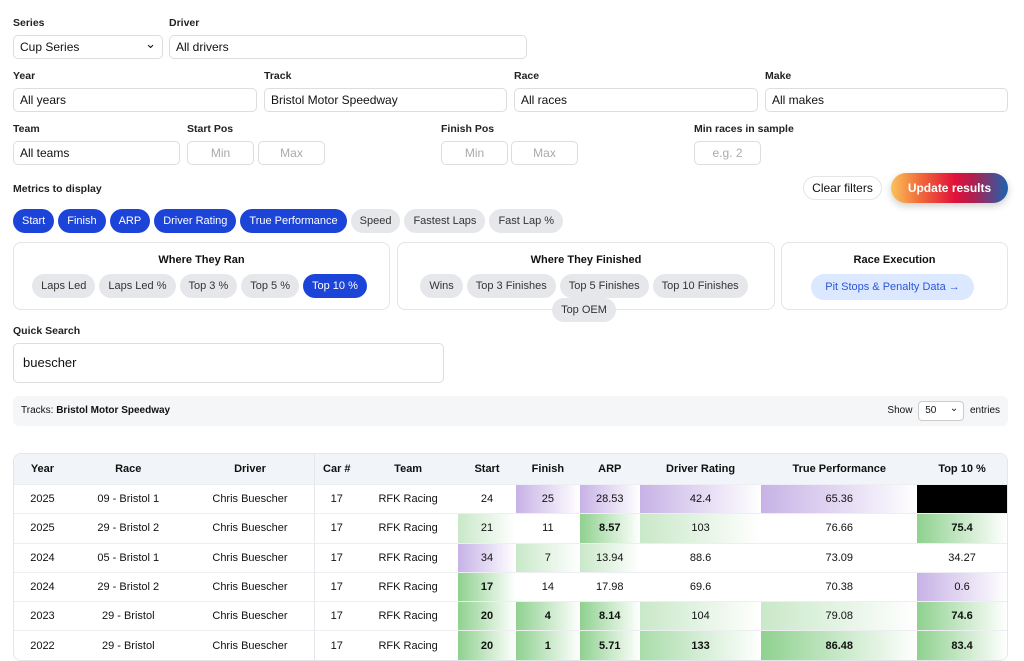 The height and width of the screenshot is (661, 1024). What do you see at coordinates (408, 469) in the screenshot?
I see `column-header: Team` at bounding box center [408, 469].